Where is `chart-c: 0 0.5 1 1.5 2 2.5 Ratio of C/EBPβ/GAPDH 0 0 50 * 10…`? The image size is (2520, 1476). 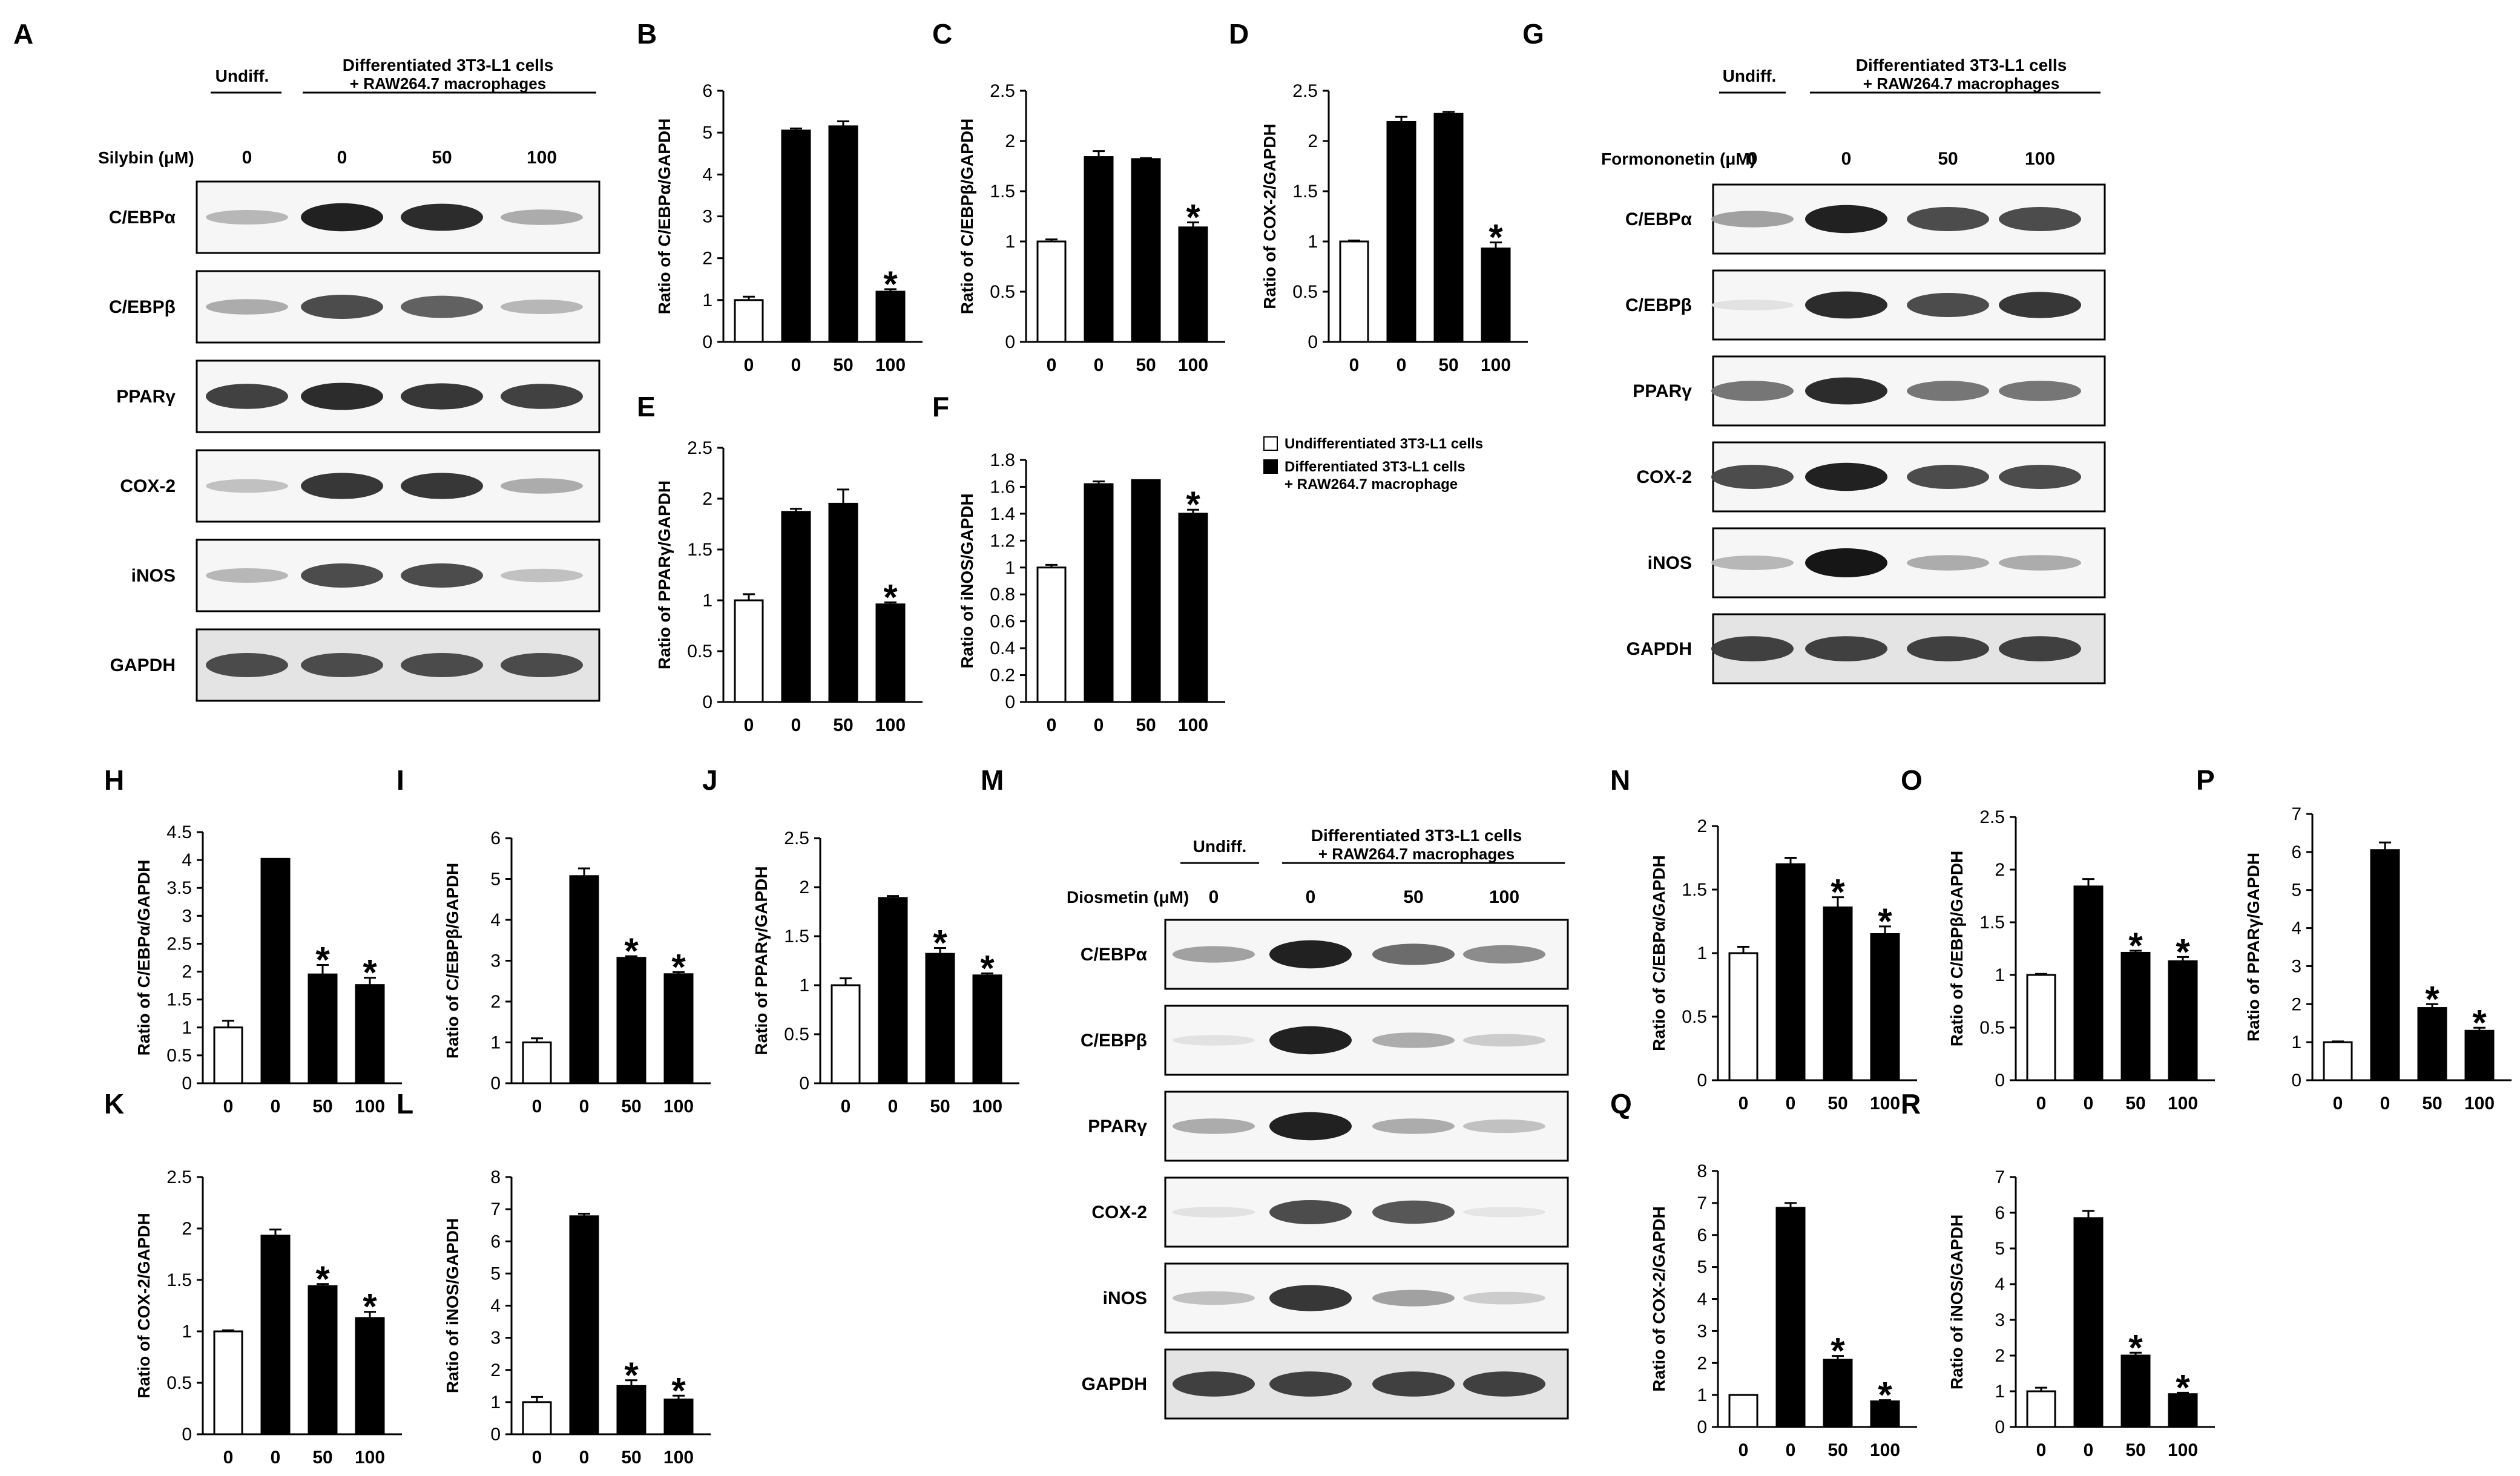
chart-c: 0 0.5 1 1.5 2 2.5 Ratio of C/EBPβ/GAPDH 0 0 50 * 10… is located at coordinates (1091, 228).